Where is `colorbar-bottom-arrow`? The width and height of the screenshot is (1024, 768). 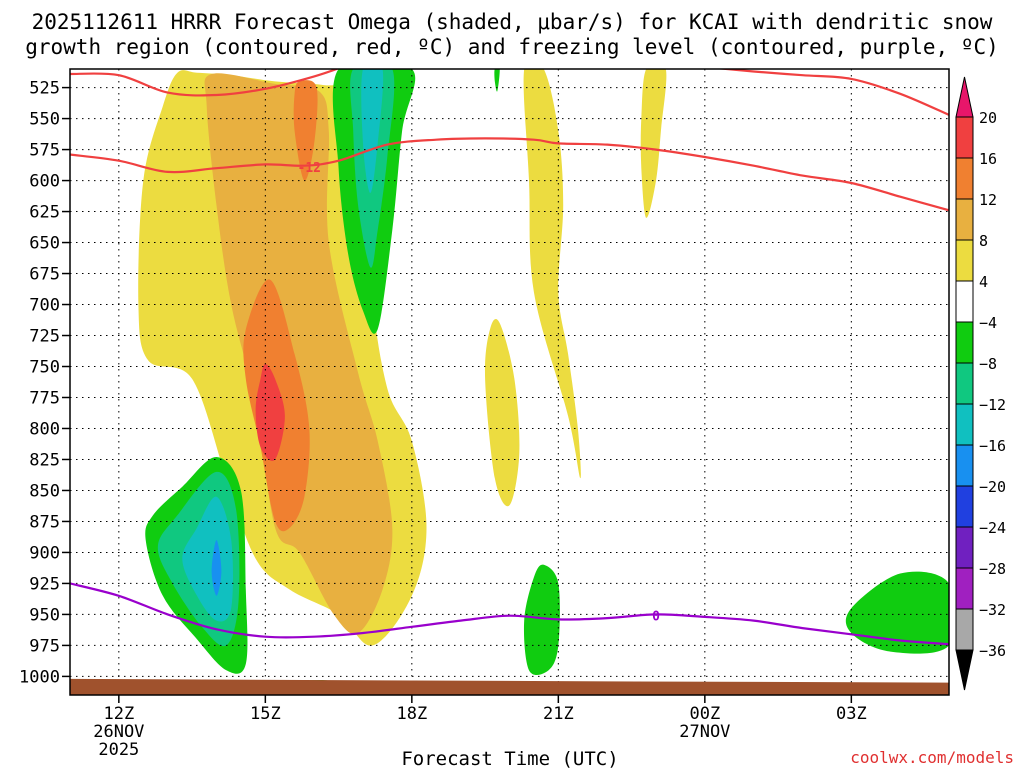 colorbar-bottom-arrow is located at coordinates (964, 670).